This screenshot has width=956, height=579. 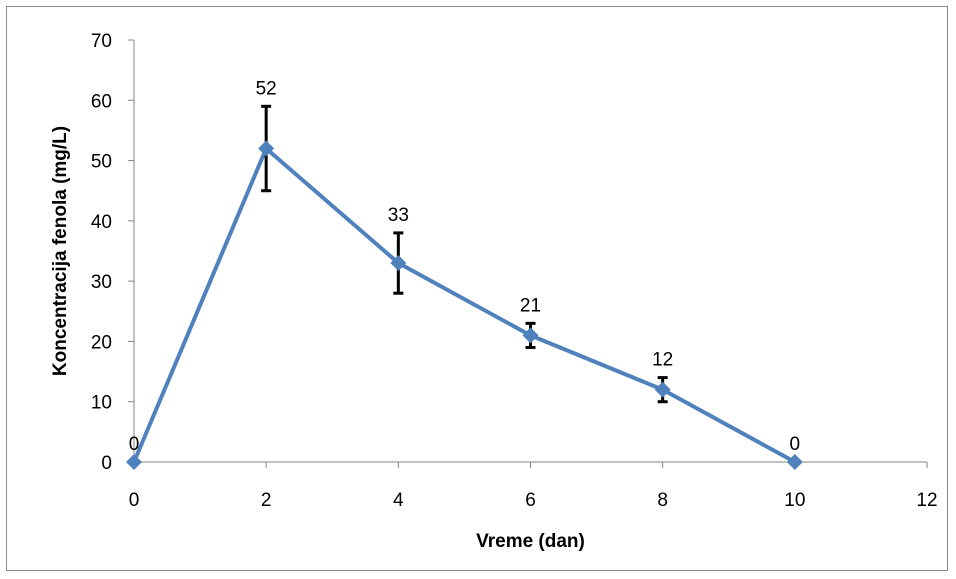 What do you see at coordinates (101, 101) in the screenshot?
I see `y-tick-label: 60` at bounding box center [101, 101].